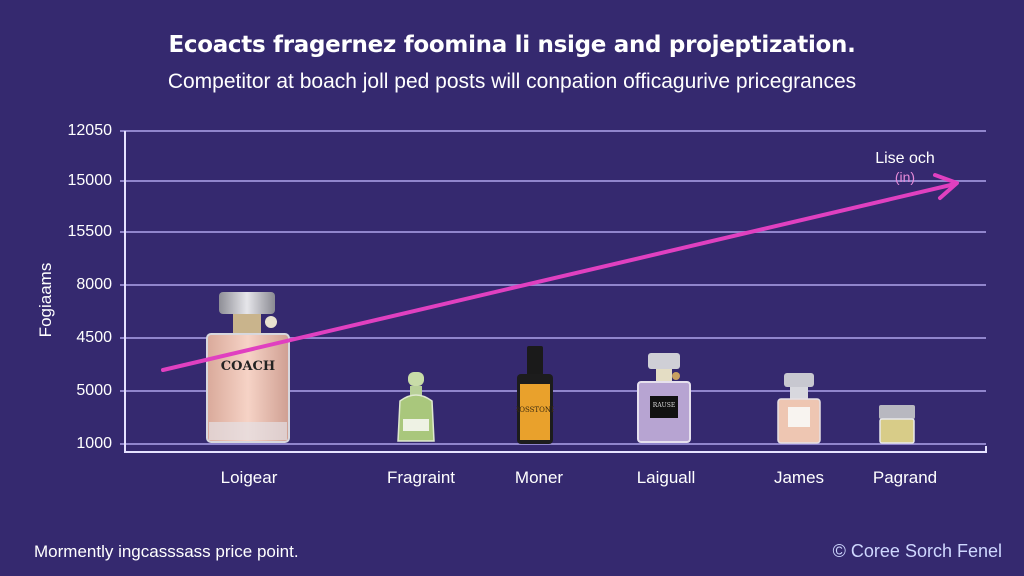  I want to click on x-tick: Fragraint, so click(421, 477).